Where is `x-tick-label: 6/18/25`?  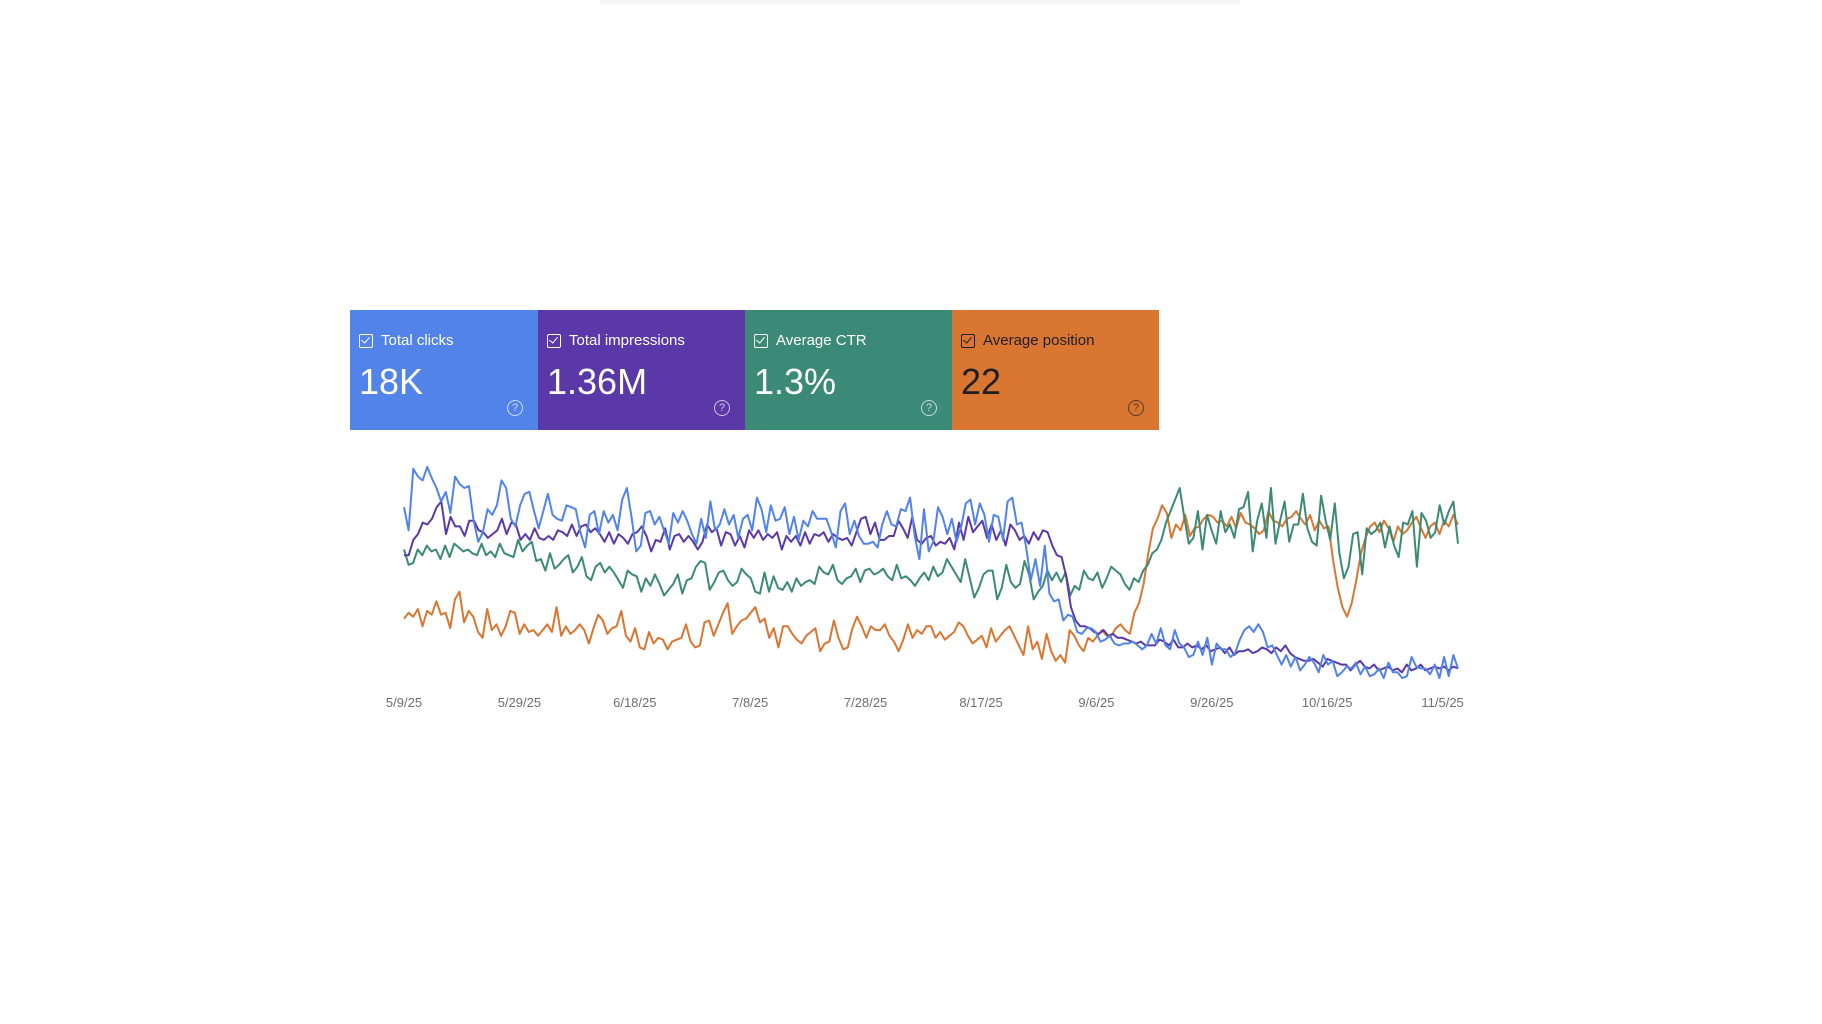 x-tick-label: 6/18/25 is located at coordinates (634, 702).